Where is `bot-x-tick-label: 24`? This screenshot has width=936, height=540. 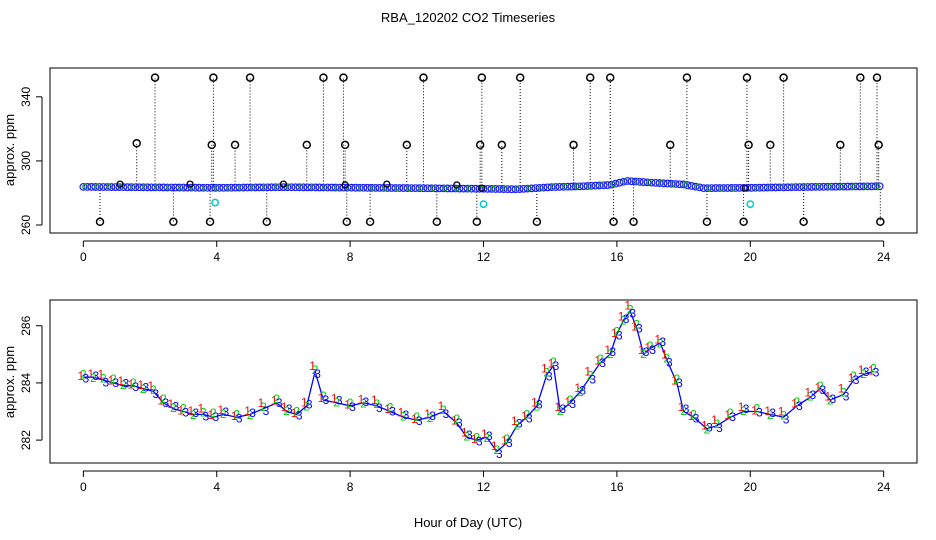
bot-x-tick-label: 24 is located at coordinates (884, 487).